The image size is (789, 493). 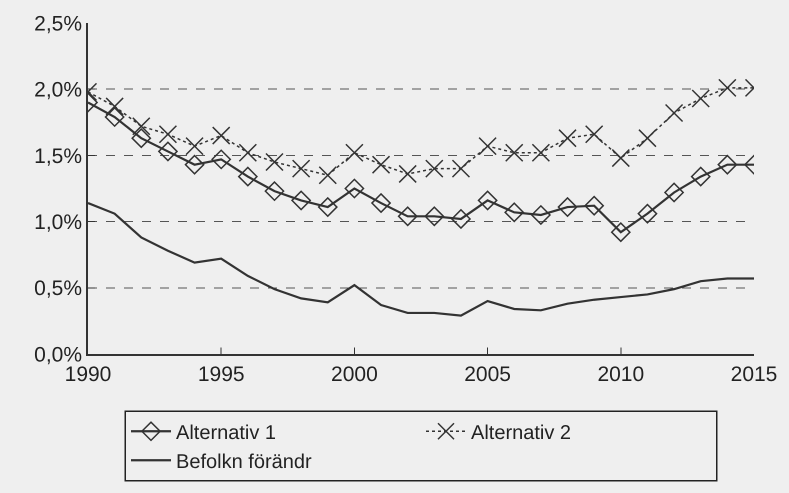 What do you see at coordinates (521, 433) in the screenshot?
I see `legend-label: Alternativ 2` at bounding box center [521, 433].